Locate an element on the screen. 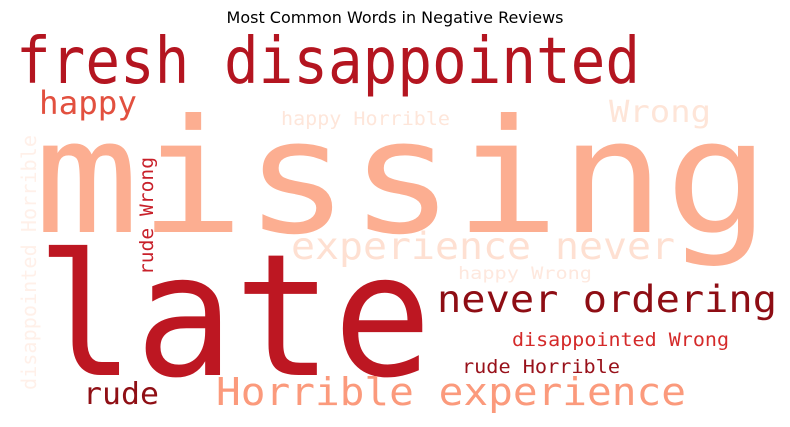  word-never-ordering: never ordering is located at coordinates (607, 299).